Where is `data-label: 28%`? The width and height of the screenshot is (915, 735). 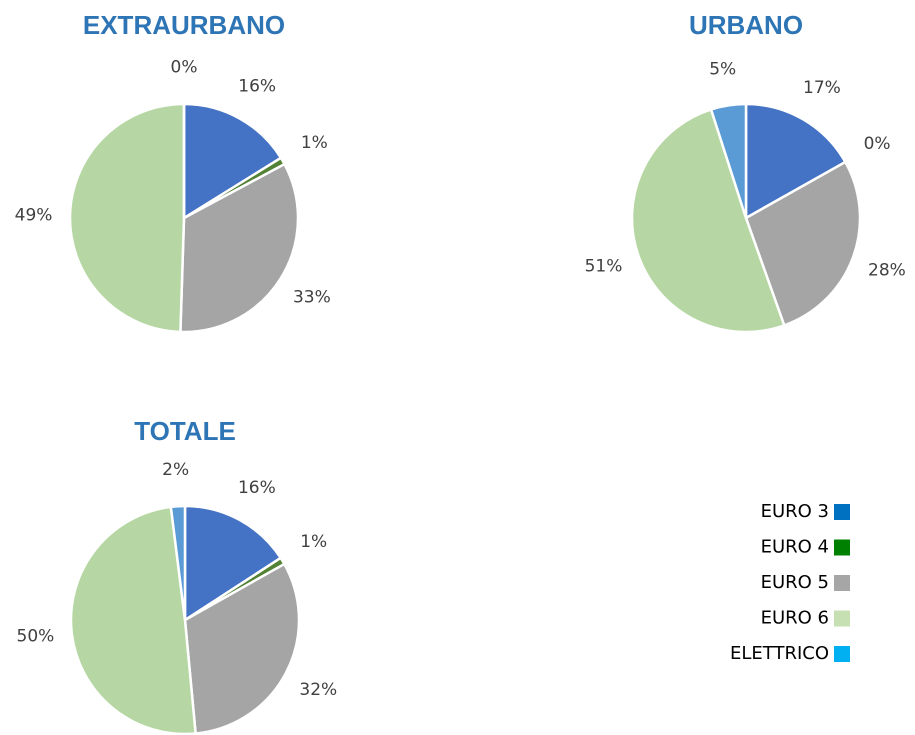
data-label: 28% is located at coordinates (887, 271).